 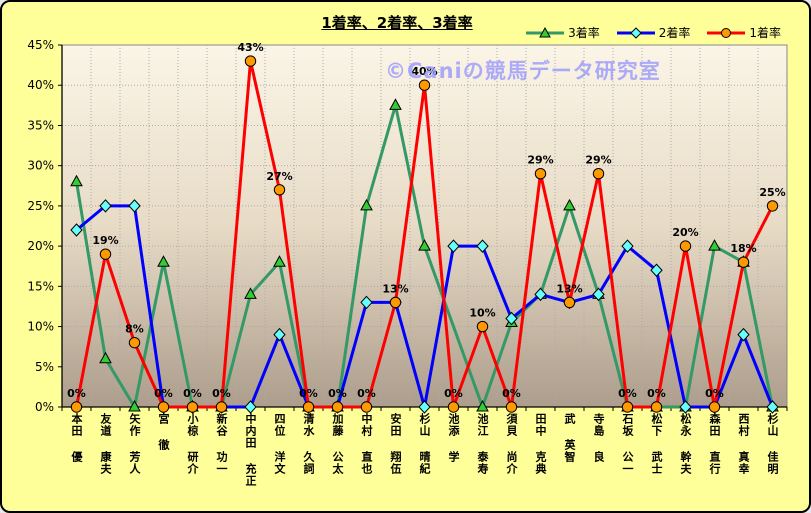 I want to click on chart-title: 1着率、2着率、3着率, so click(x=397, y=23).